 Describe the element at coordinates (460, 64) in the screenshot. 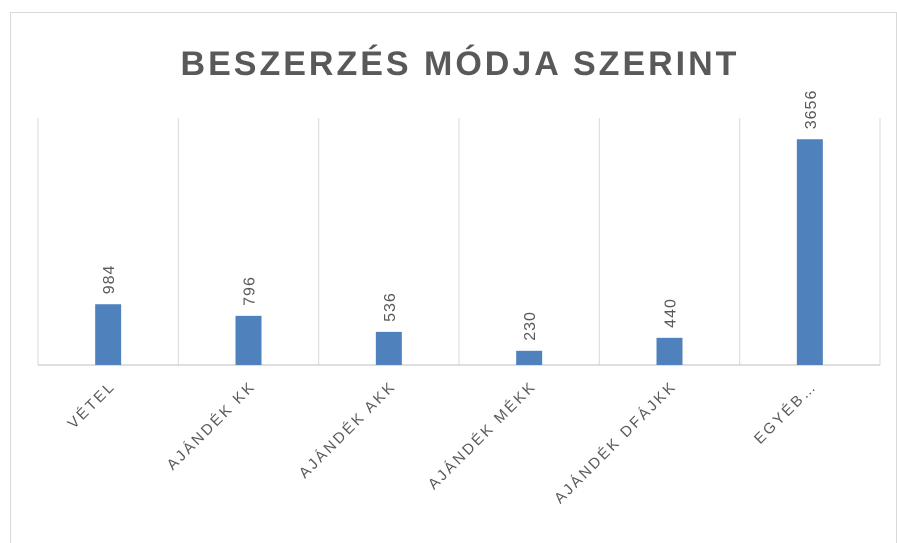

I see `chart-title: BESZERZÉS MÓDJA SZERINT` at that location.